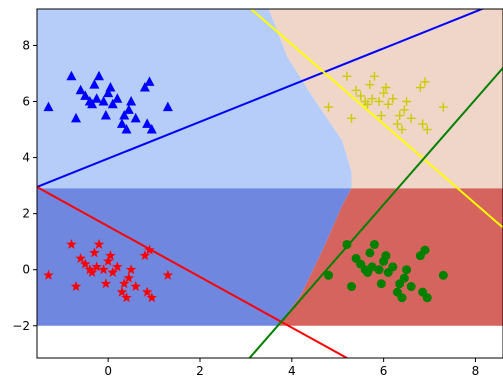 This screenshot has height=380, width=503. I want to click on x-tick-label: 0, so click(108, 371).